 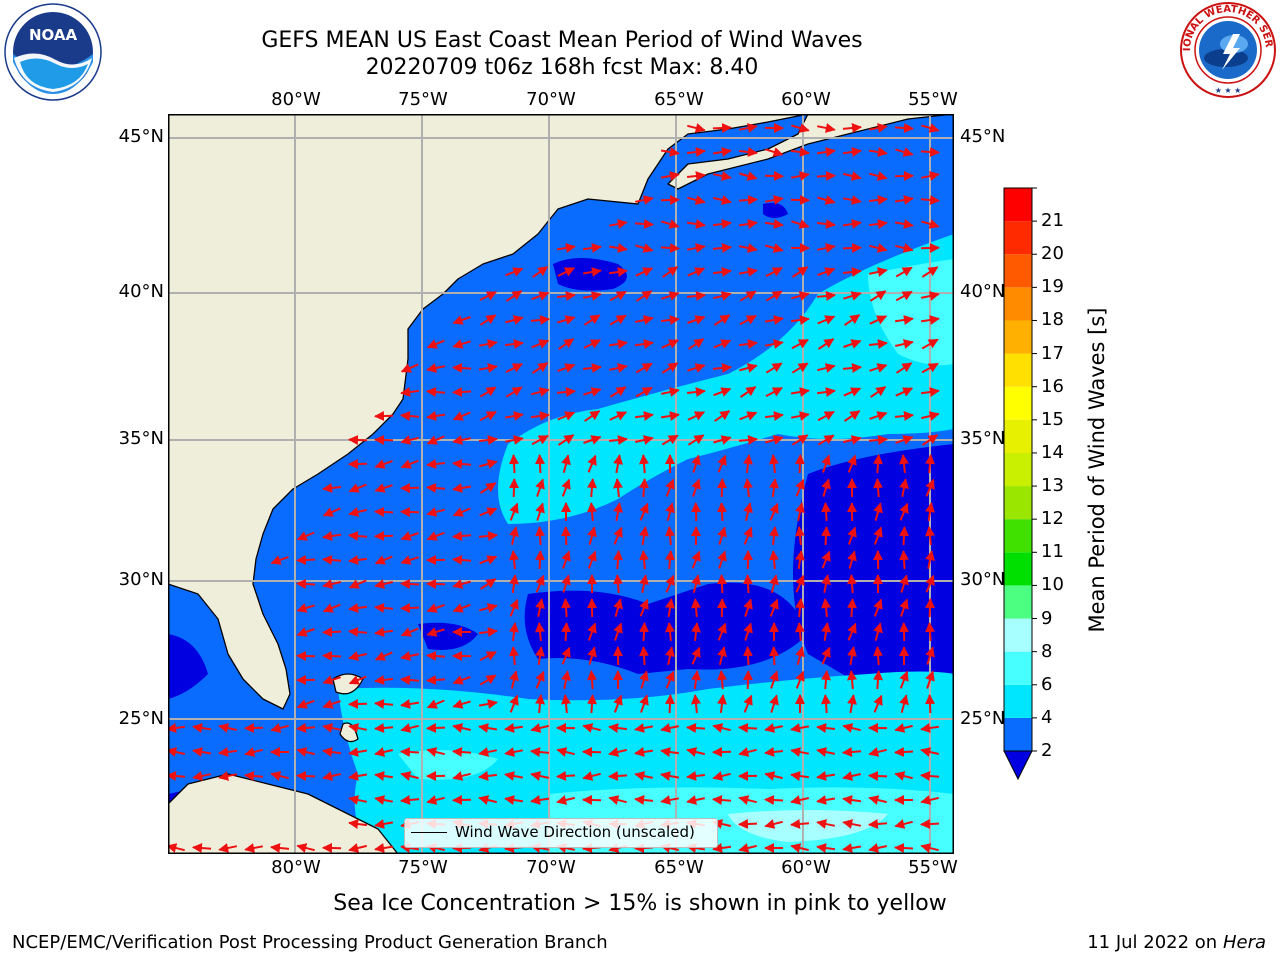 What do you see at coordinates (679, 867) in the screenshot?
I see `lon-tick-bottom-65w: 65°W` at bounding box center [679, 867].